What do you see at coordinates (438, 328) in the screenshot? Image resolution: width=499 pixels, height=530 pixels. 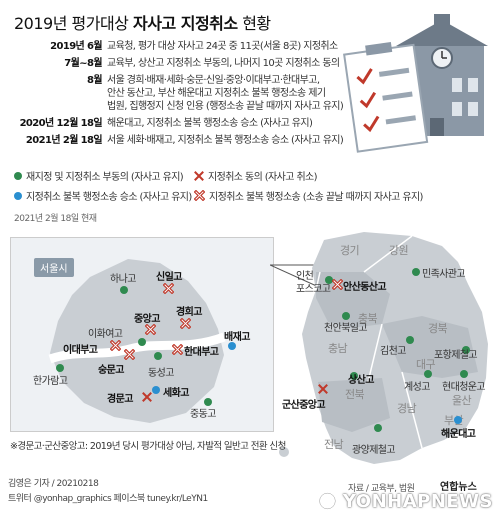 I see `region-gyeongbuk: 경북` at bounding box center [438, 328].